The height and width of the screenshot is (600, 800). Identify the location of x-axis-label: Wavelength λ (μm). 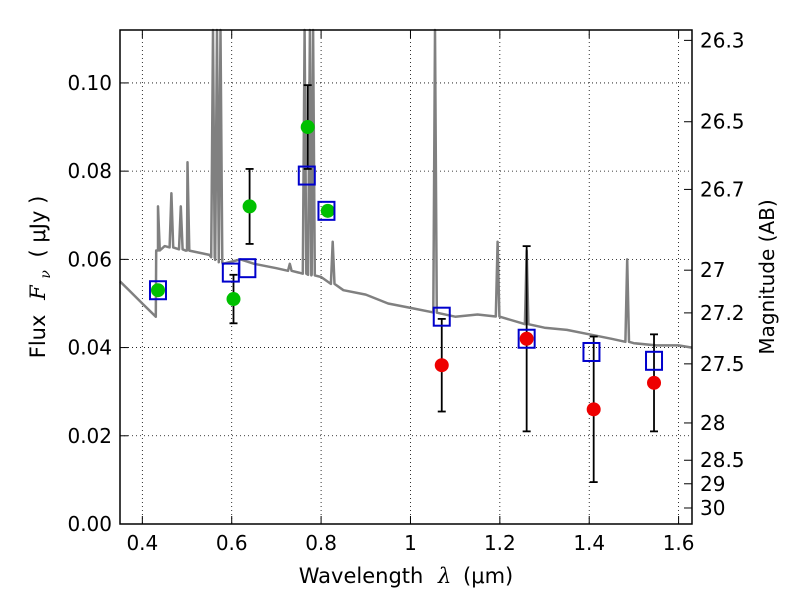
(406, 576).